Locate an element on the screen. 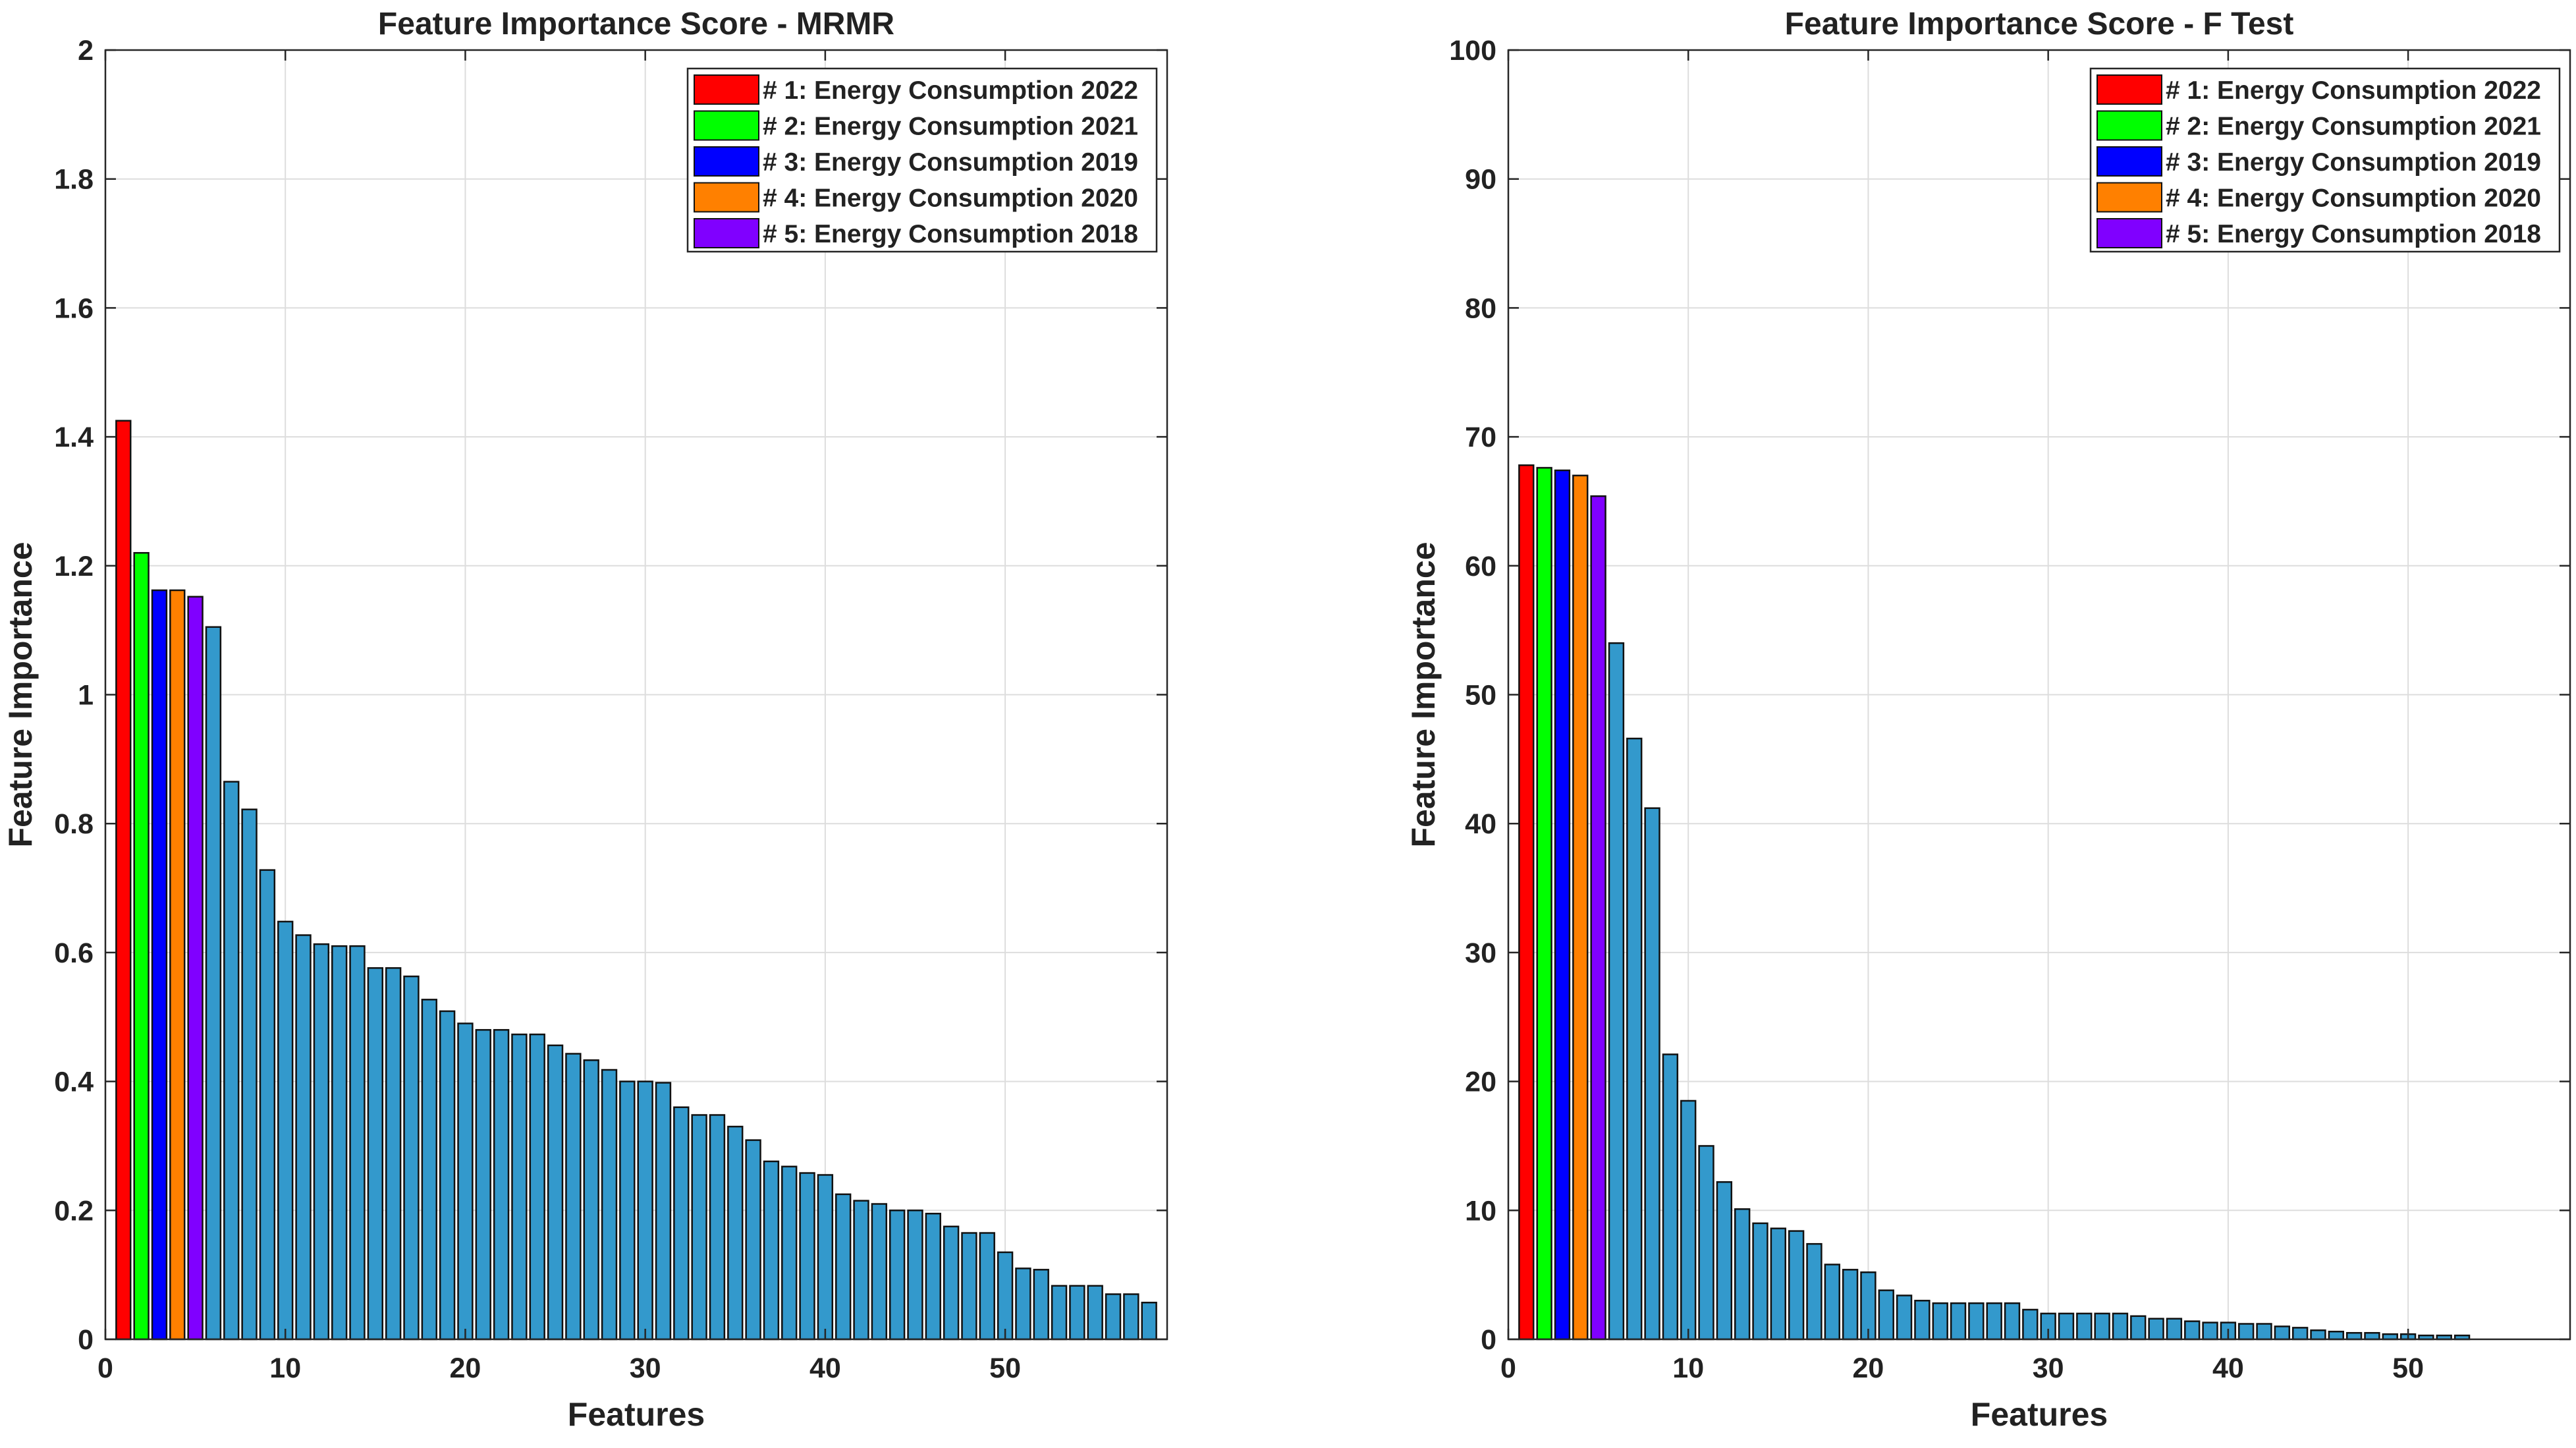 The width and height of the screenshot is (2576, 1448). legend-entry-5: # 5: Energy Consumption 2018 is located at coordinates (950, 234).